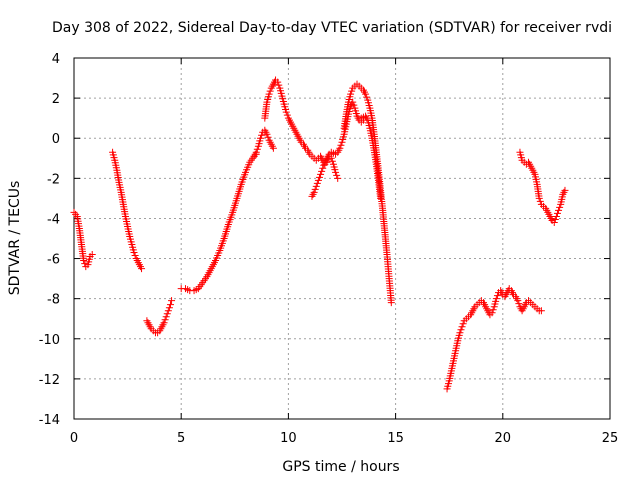 This screenshot has height=480, width=640. Describe the element at coordinates (53, 300) in the screenshot. I see `y-tick-label: -8` at that location.